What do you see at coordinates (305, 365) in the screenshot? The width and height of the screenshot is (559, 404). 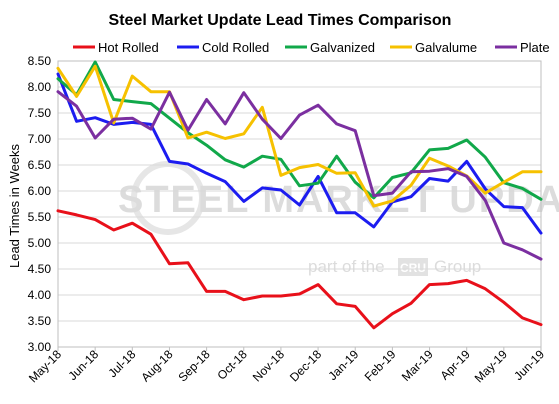 I see `x-tick-label: Dec-18` at bounding box center [305, 365].